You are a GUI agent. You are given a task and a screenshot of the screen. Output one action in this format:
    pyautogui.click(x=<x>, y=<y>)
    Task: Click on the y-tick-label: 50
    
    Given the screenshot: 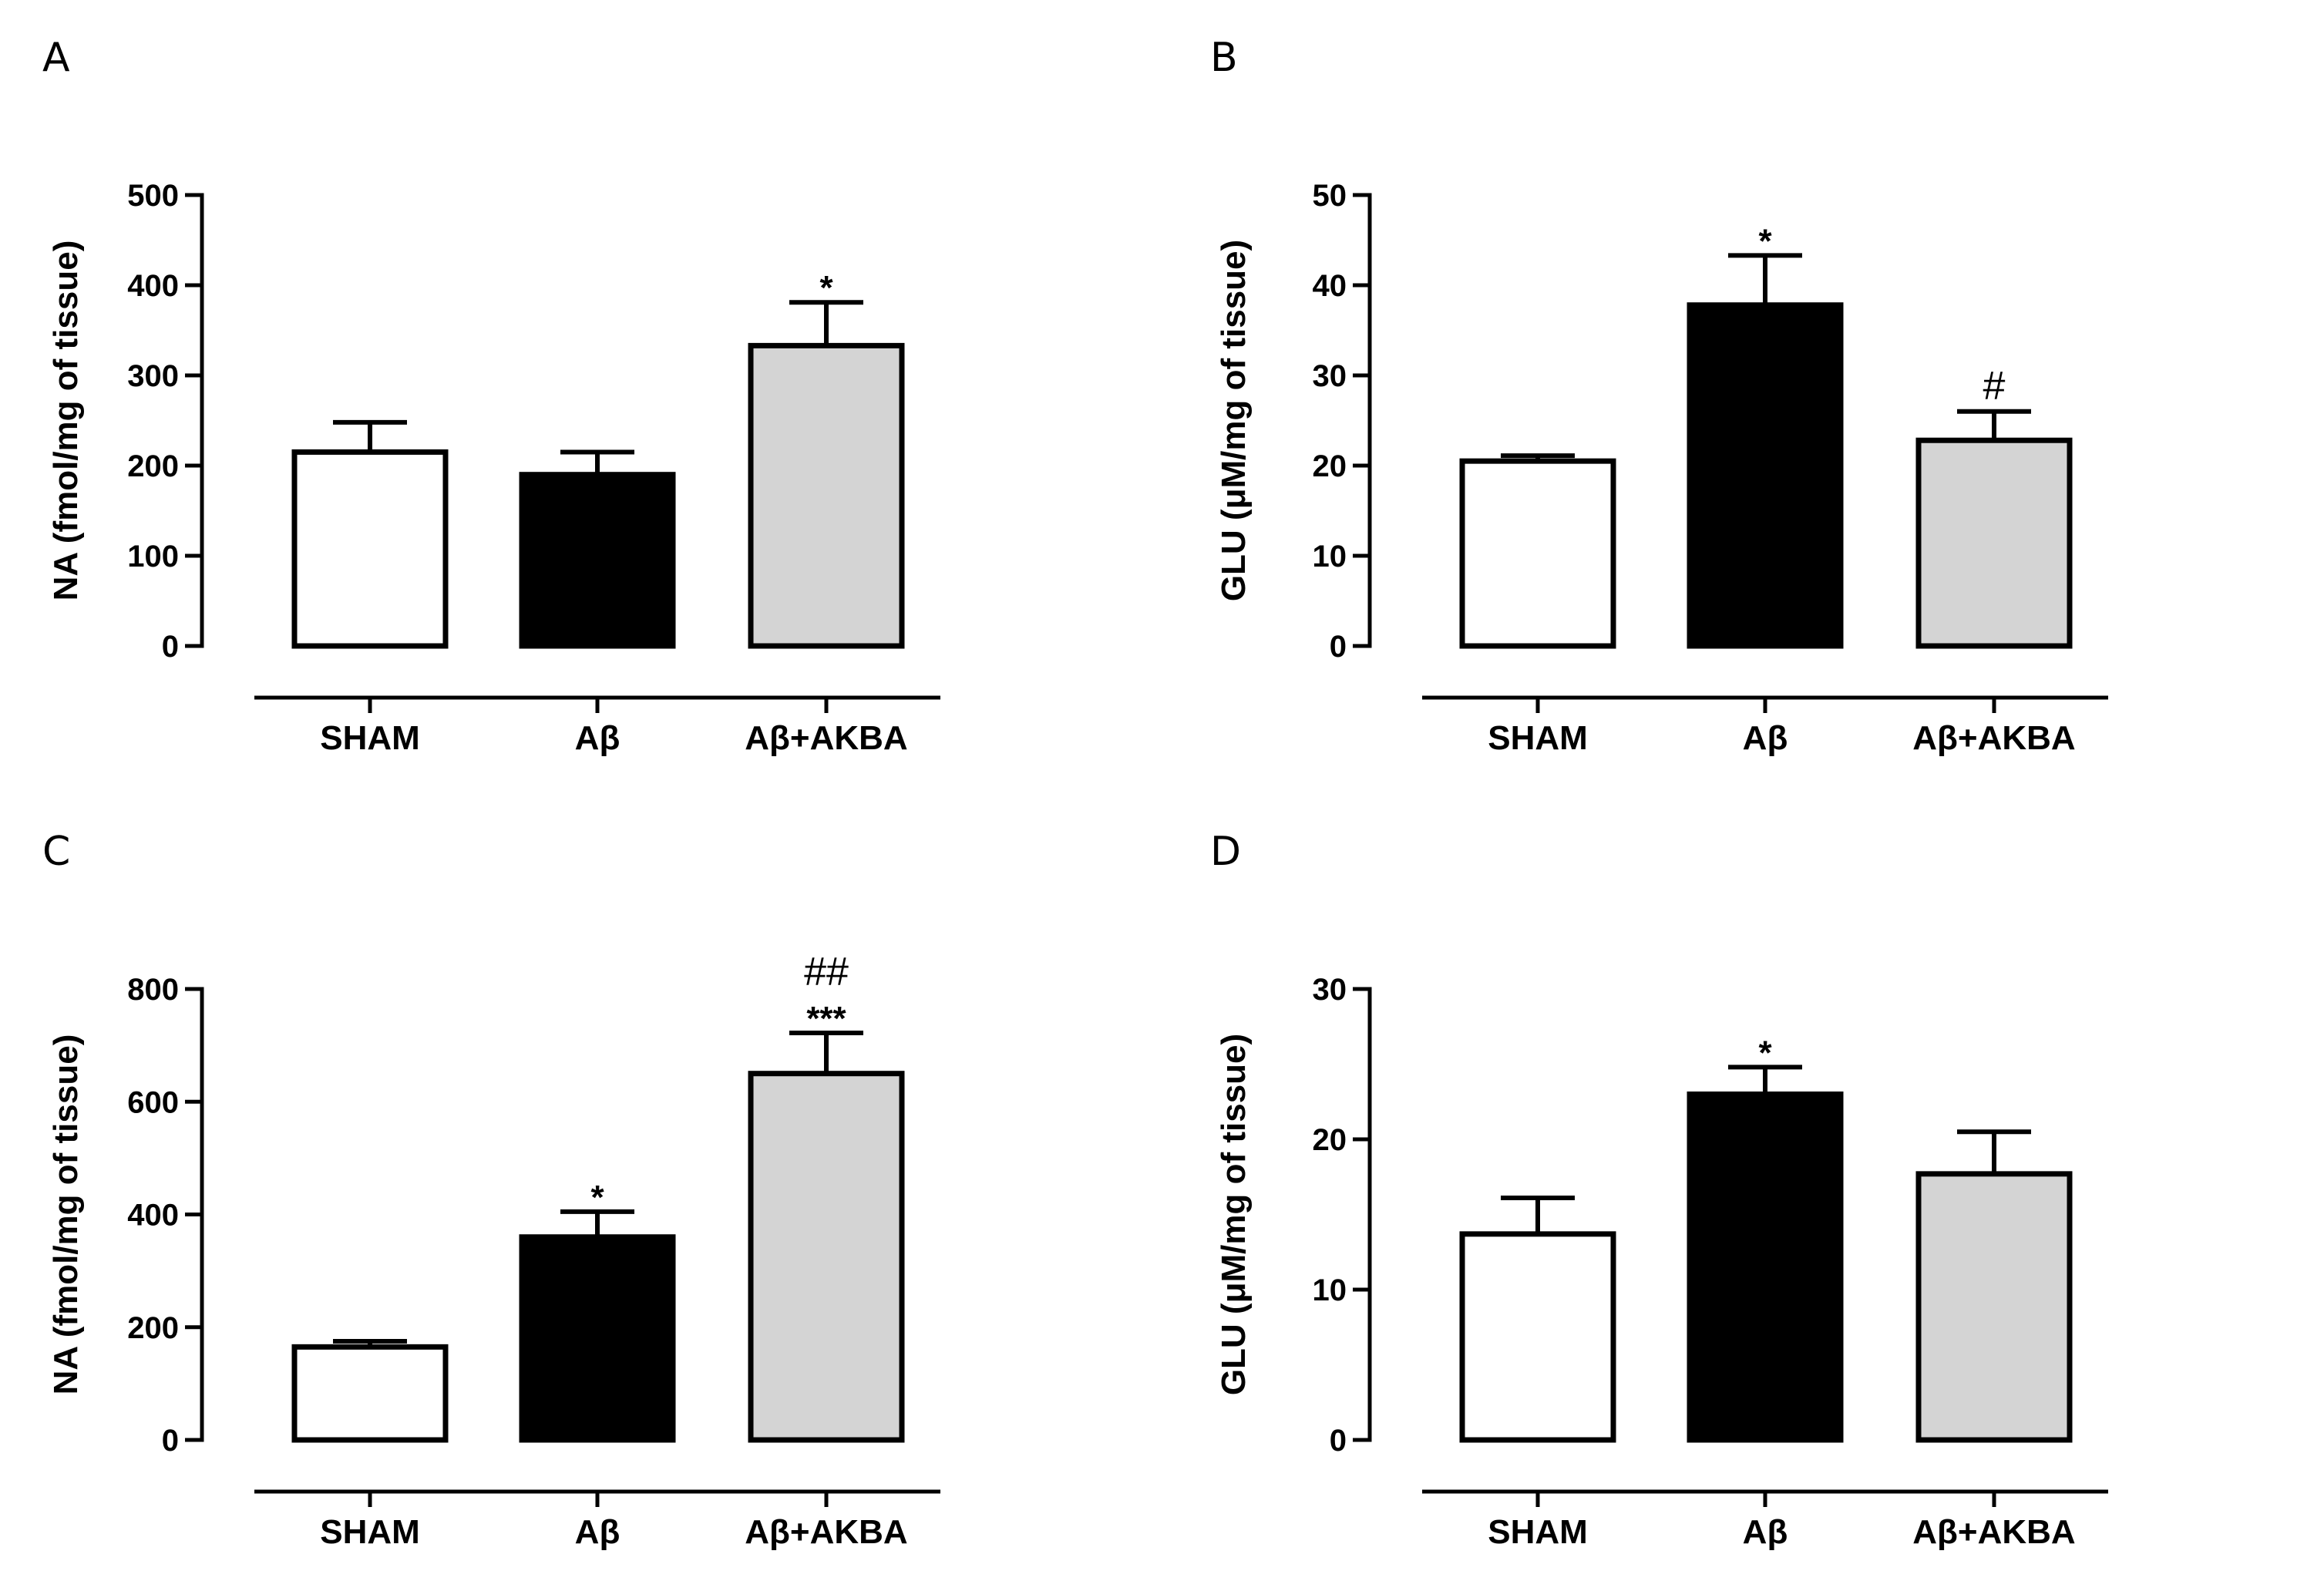 What is the action you would take?
    pyautogui.click(x=1330, y=196)
    